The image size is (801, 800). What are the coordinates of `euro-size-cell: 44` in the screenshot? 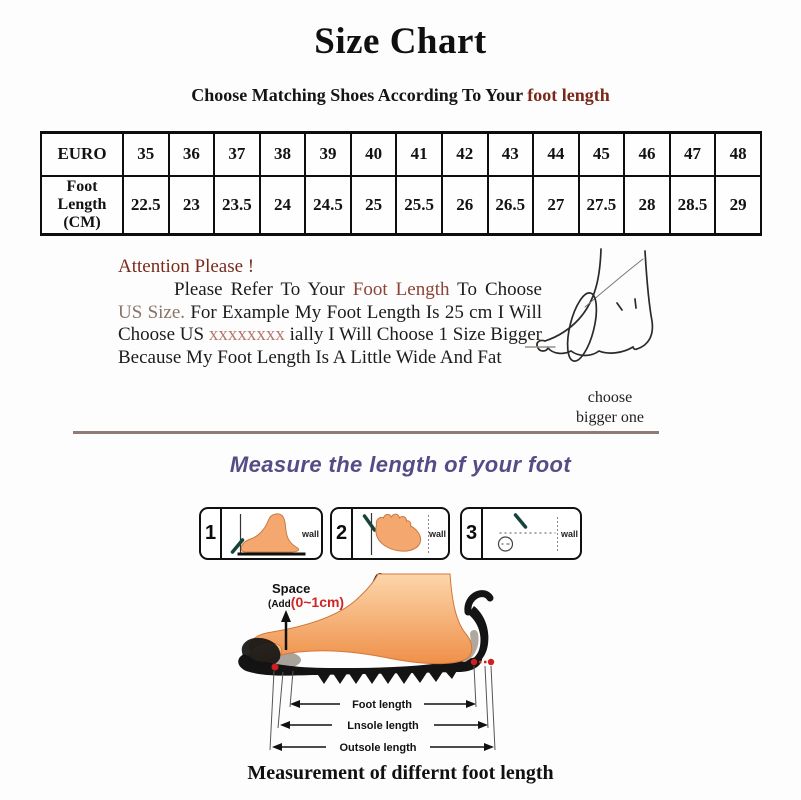 It's located at (556, 154).